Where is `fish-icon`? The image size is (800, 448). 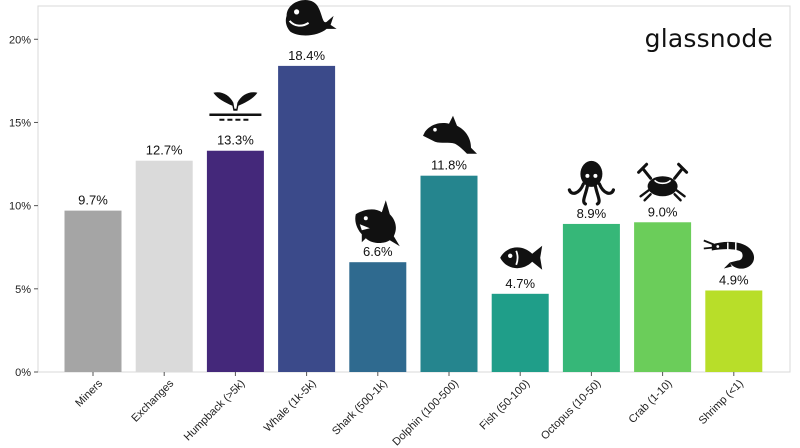
fish-icon is located at coordinates (521, 257).